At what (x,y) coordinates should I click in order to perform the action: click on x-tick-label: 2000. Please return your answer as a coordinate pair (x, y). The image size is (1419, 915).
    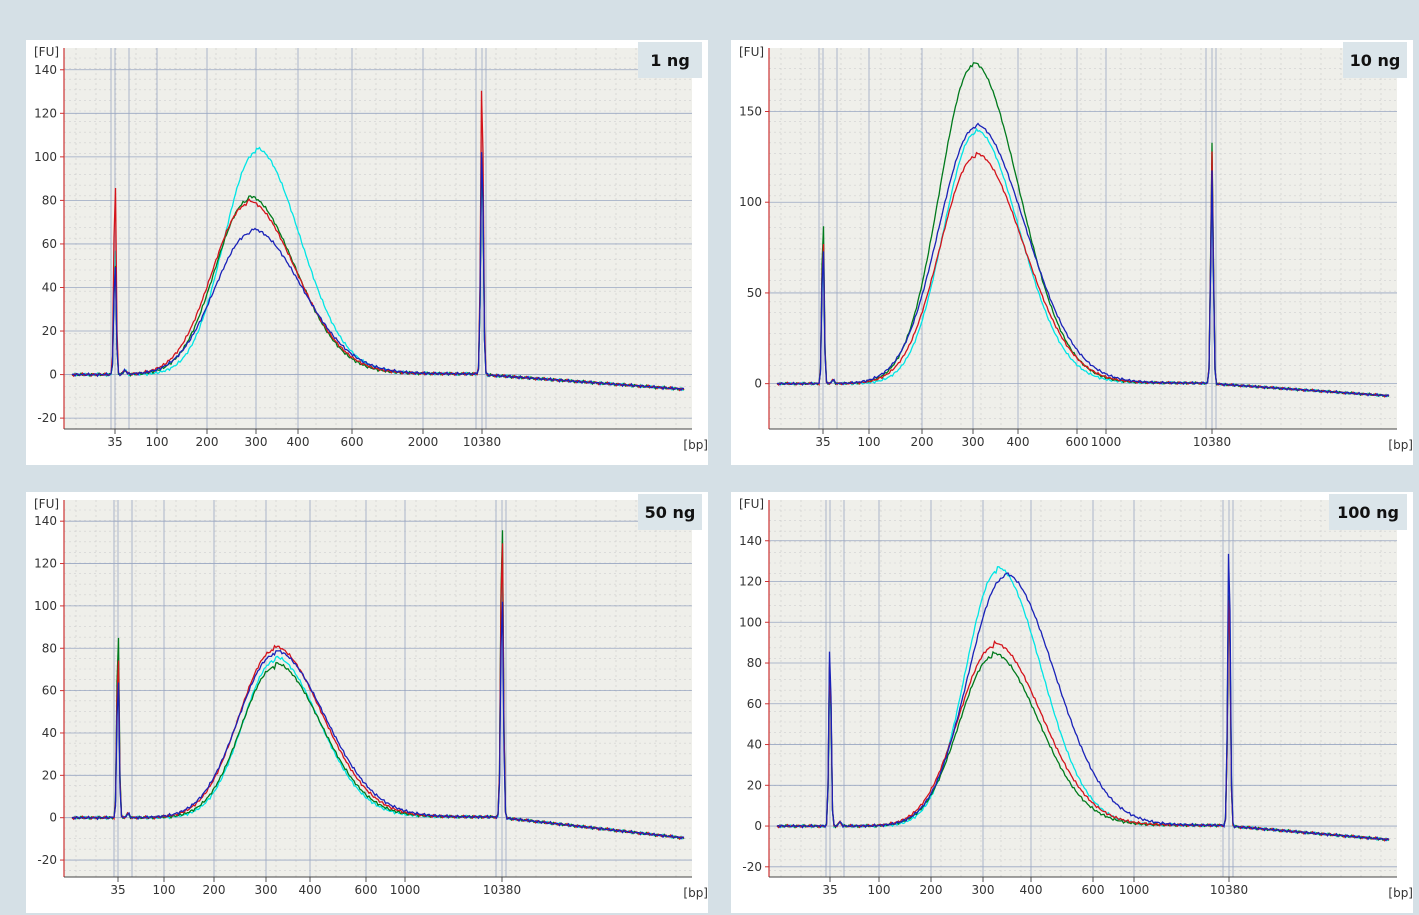
    Looking at the image, I should click on (423, 442).